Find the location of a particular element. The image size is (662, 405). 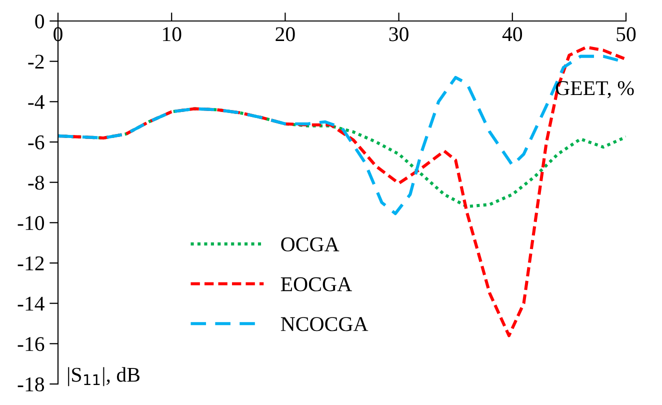

x-tick-label: 40 is located at coordinates (512, 34).